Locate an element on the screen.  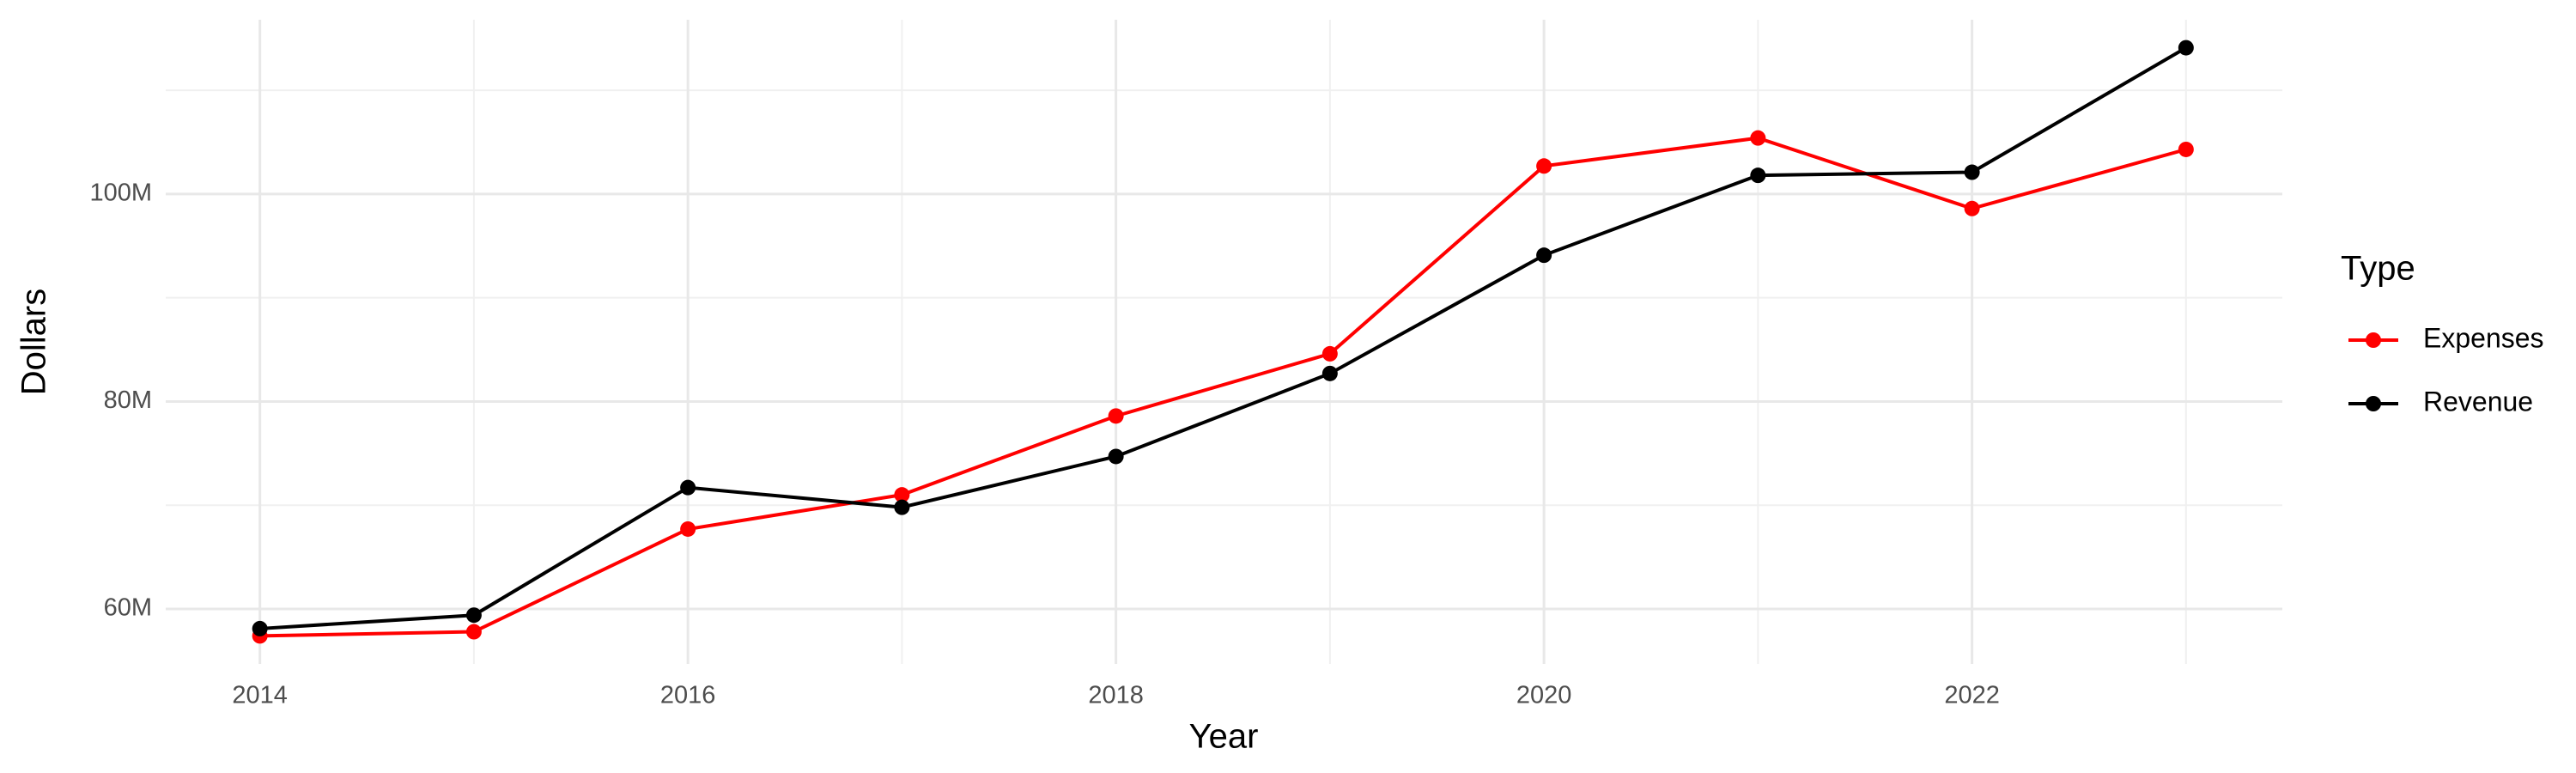
x-tick-label: 2016 is located at coordinates (688, 695).